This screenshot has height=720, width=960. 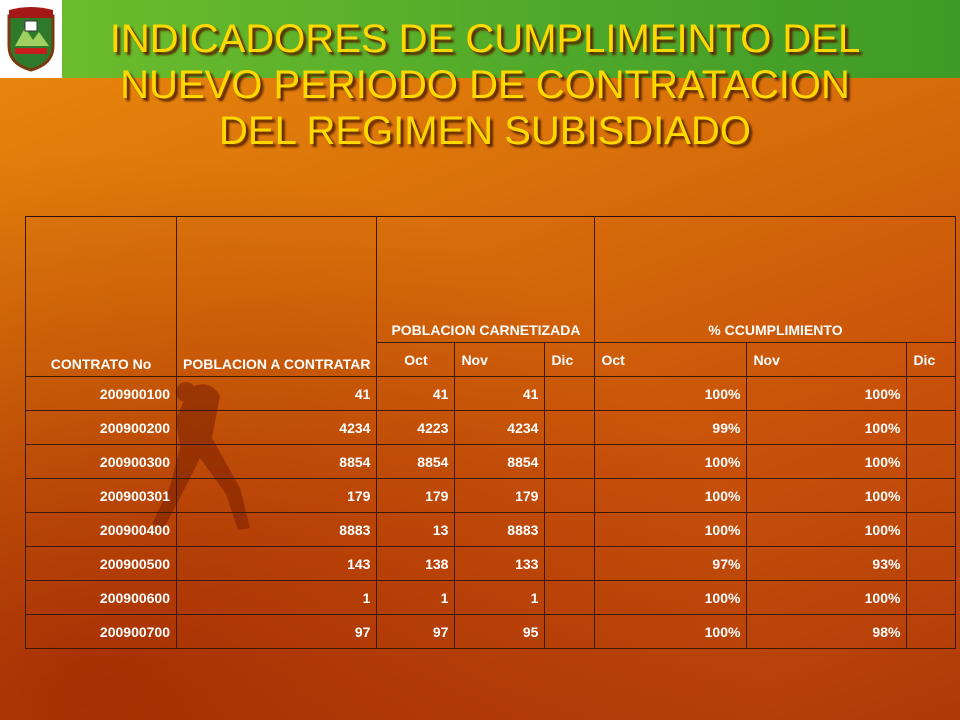 I want to click on cell-pct-nov: 93%, so click(x=827, y=563).